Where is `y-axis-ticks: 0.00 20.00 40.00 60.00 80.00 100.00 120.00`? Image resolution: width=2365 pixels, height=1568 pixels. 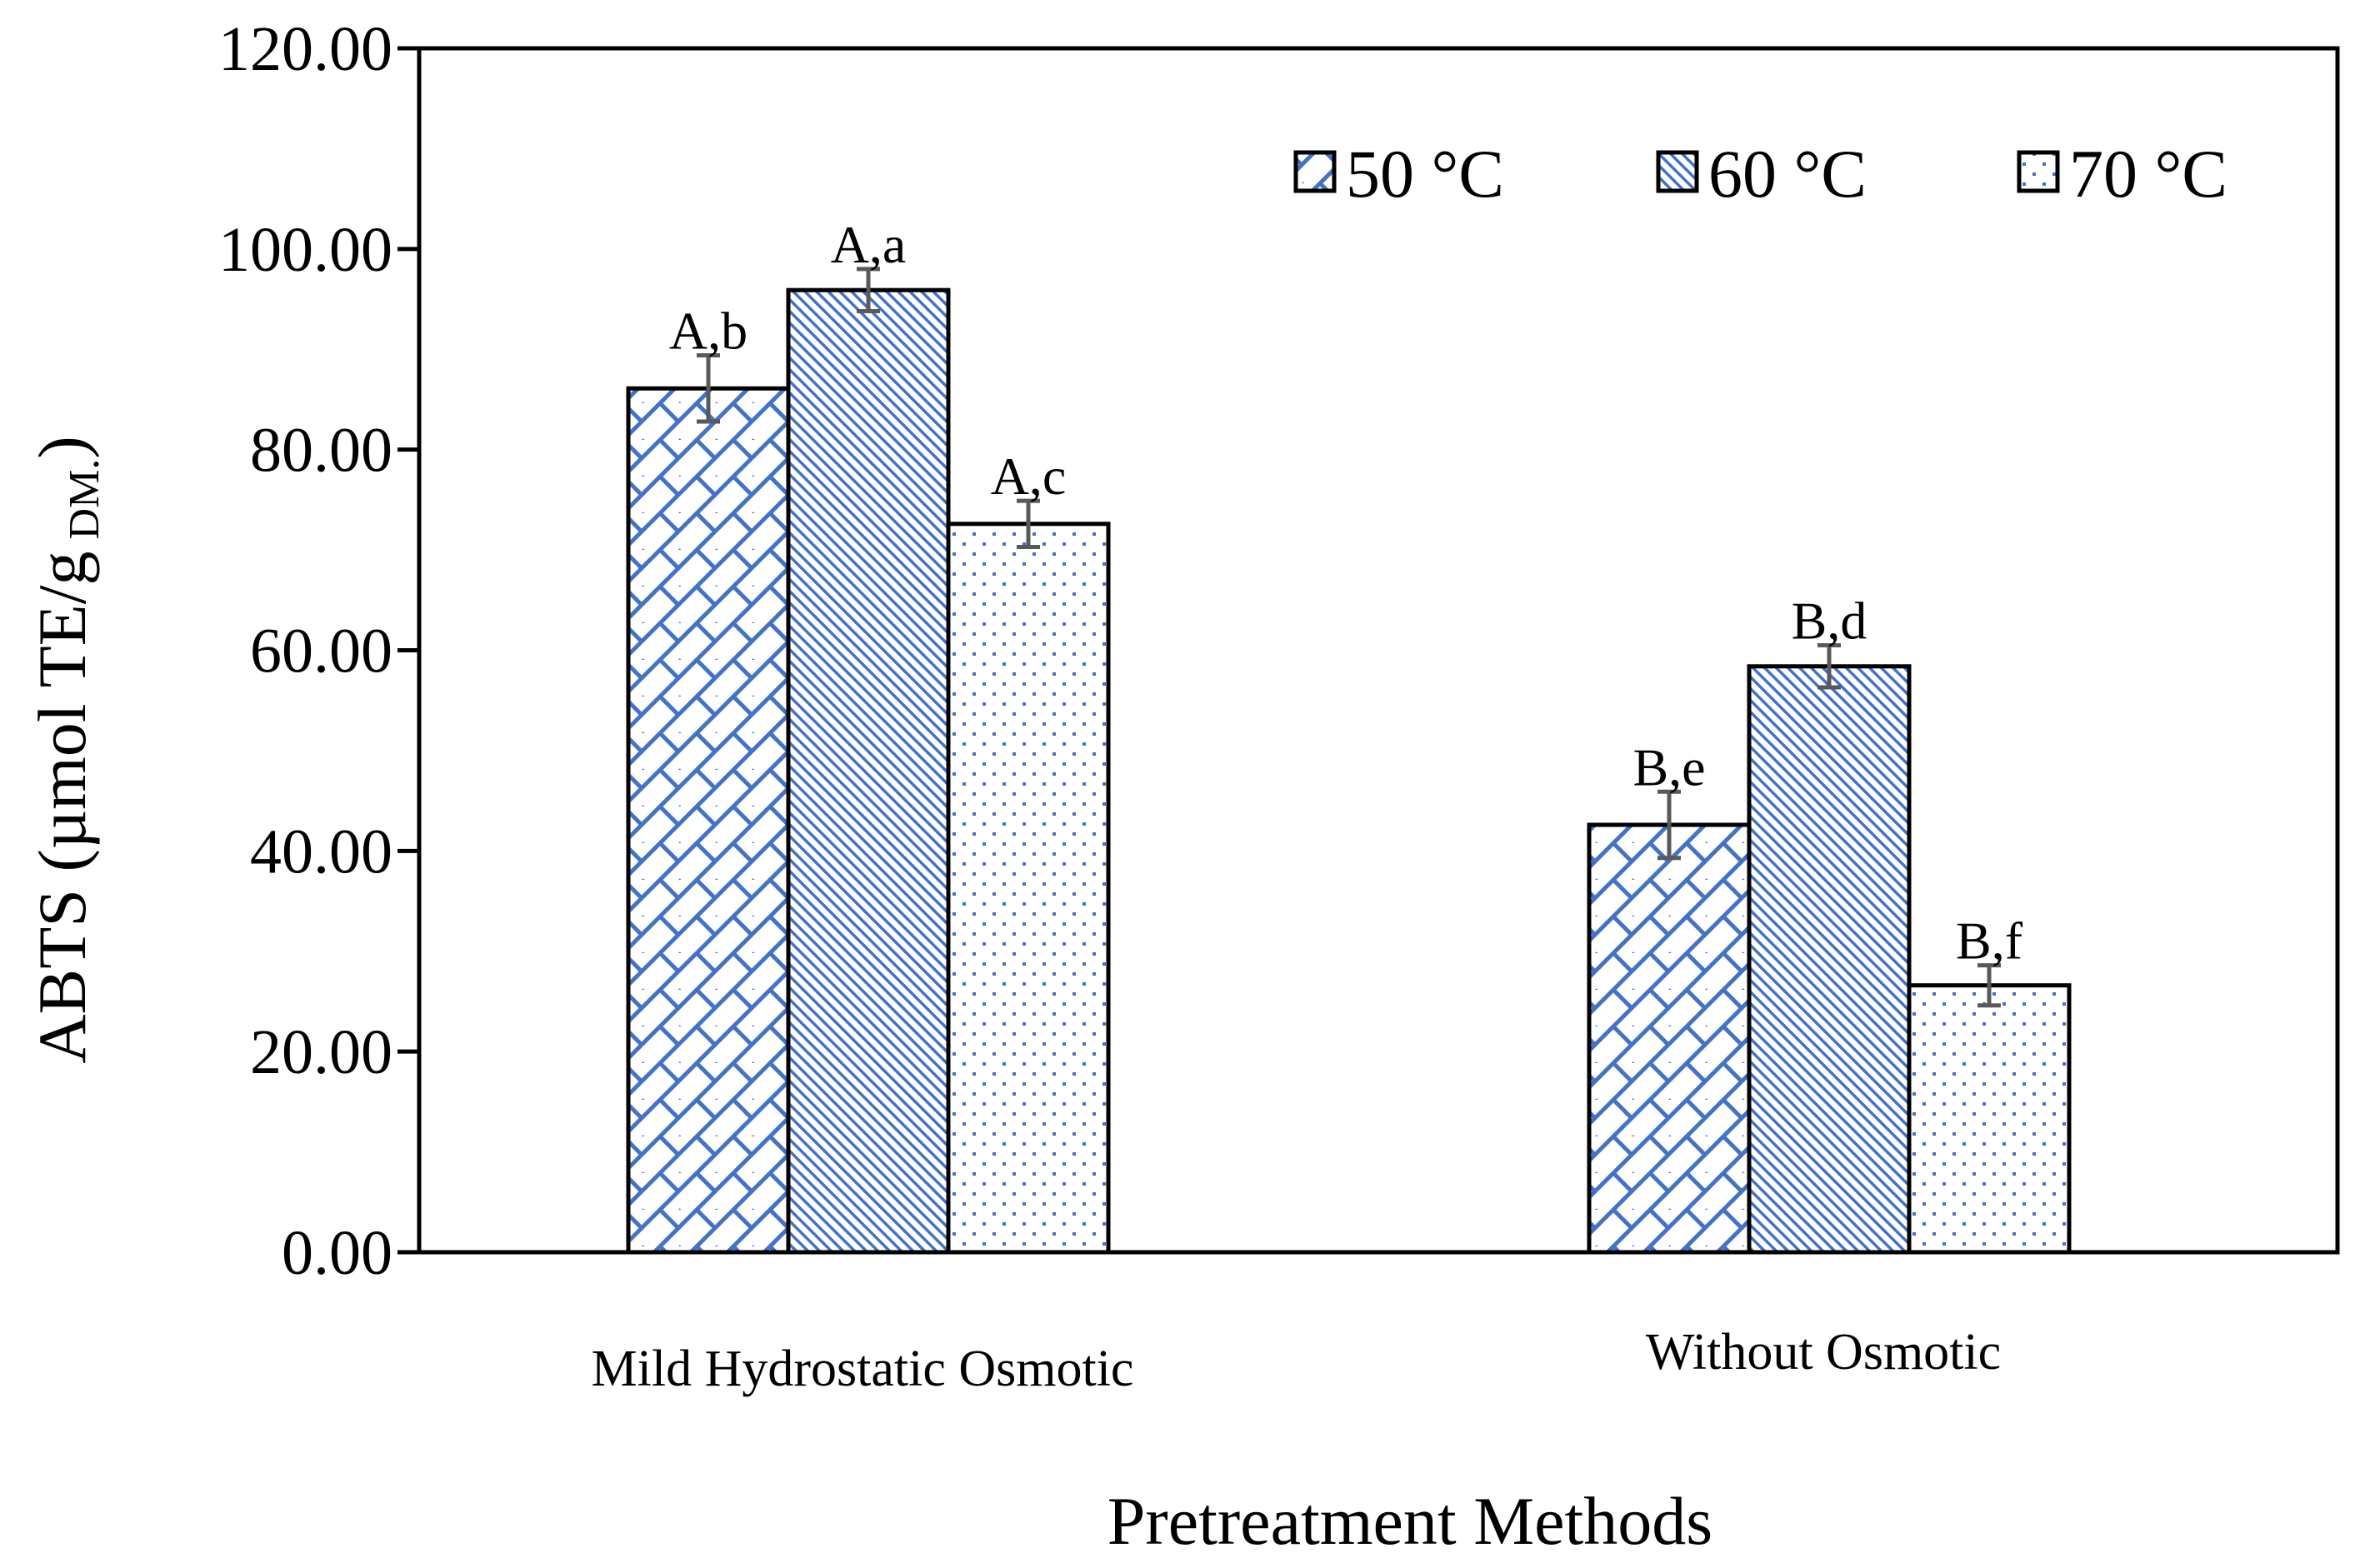
y-axis-ticks: 0.00 20.00 40.00 60.00 80.00 100.00 120.00 is located at coordinates (318, 651).